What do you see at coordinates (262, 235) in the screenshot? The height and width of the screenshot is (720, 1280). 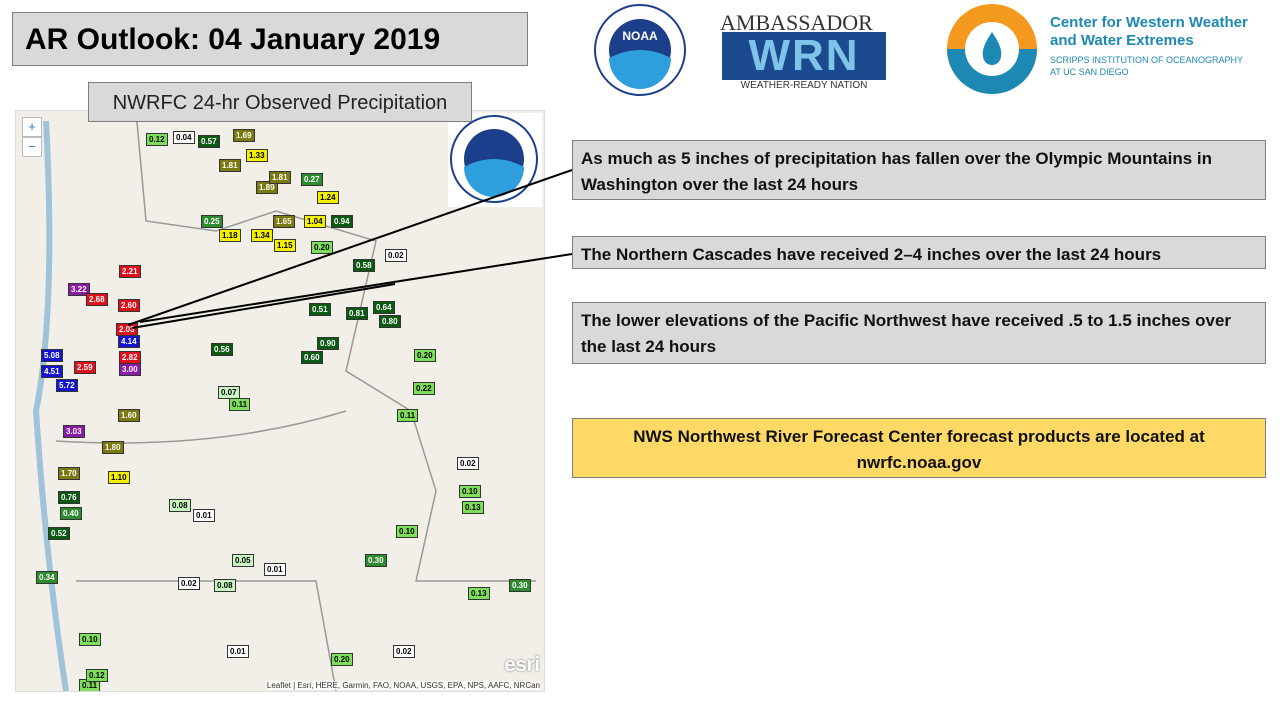 I see `station-label: 1.34` at bounding box center [262, 235].